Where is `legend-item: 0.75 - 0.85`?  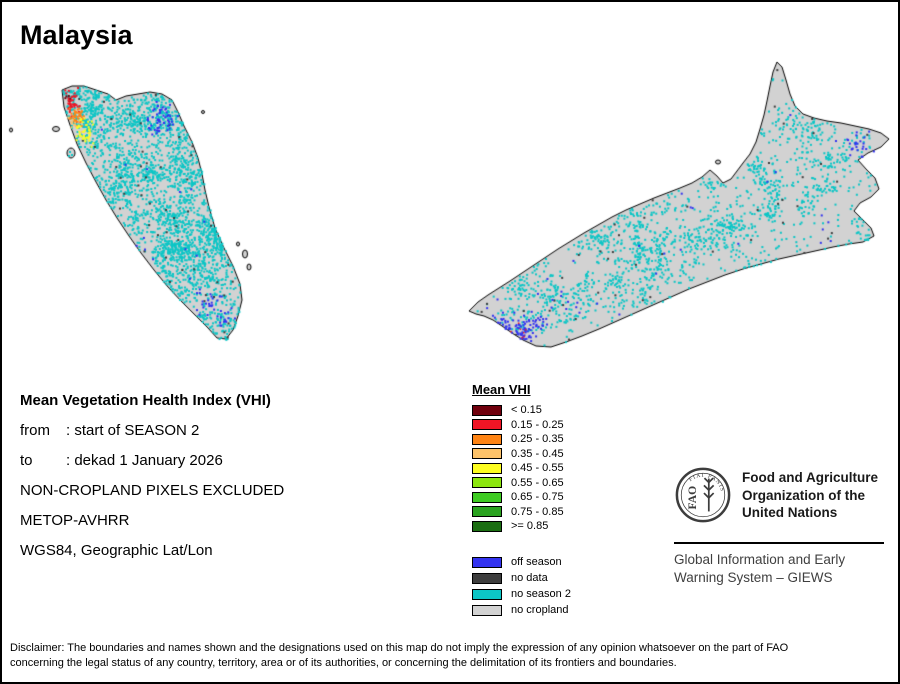
legend-item: 0.75 - 0.85 is located at coordinates (521, 512).